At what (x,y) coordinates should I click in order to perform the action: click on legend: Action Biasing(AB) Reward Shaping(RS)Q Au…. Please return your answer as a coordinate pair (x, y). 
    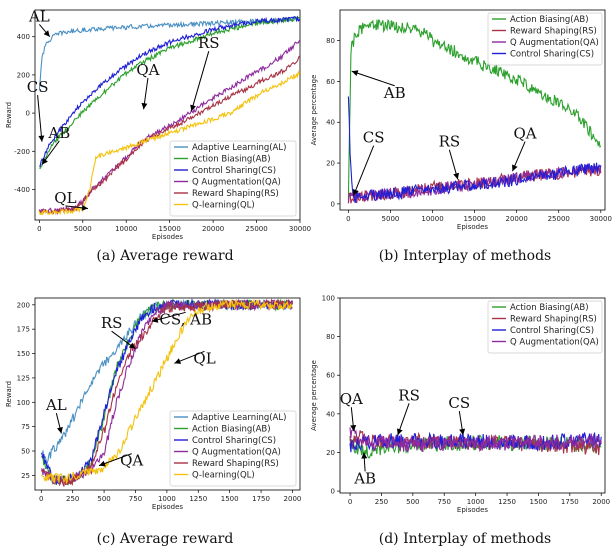
    Looking at the image, I should click on (545, 39).